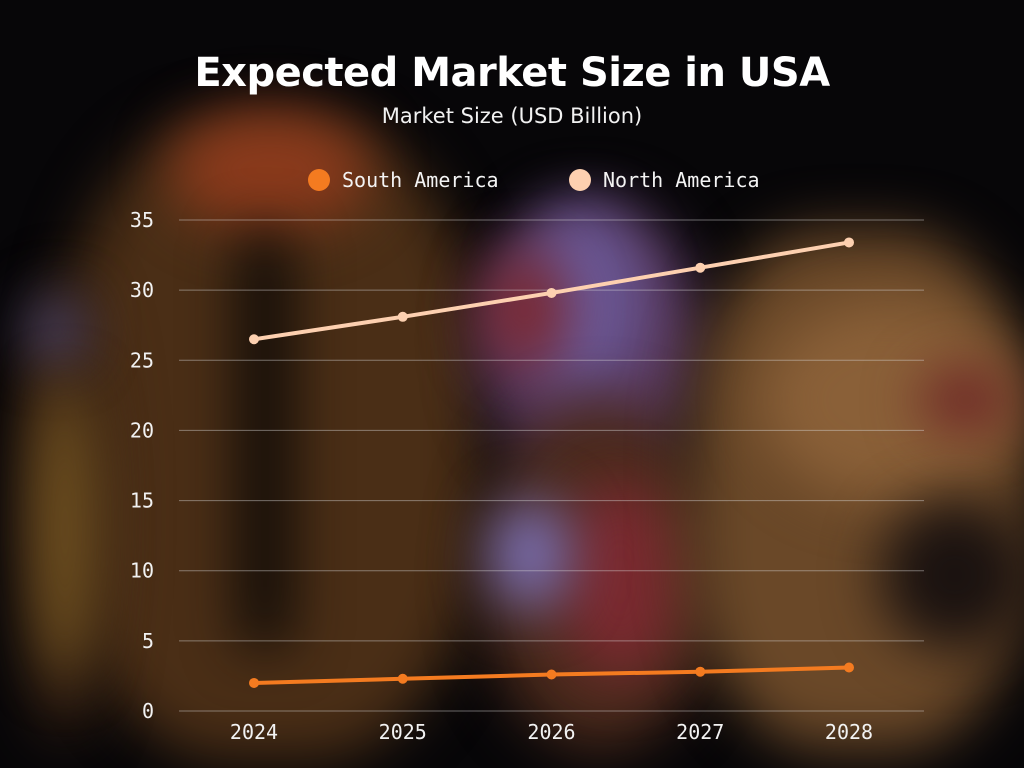 Image resolution: width=1024 pixels, height=768 pixels. I want to click on data-point-north-america-2024, so click(254, 339).